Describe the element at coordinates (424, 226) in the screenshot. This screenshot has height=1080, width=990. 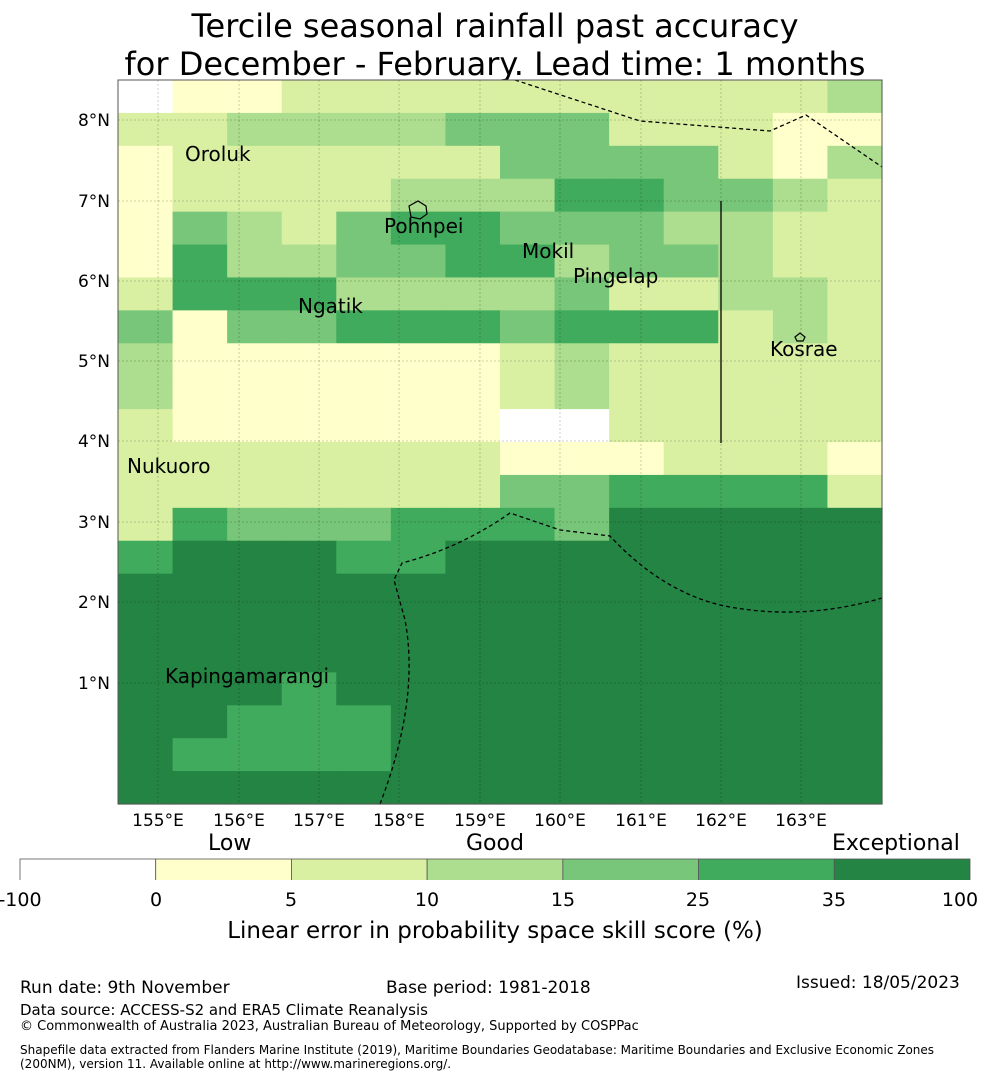
I see `place-label-pohnpei: Pohnpei` at that location.